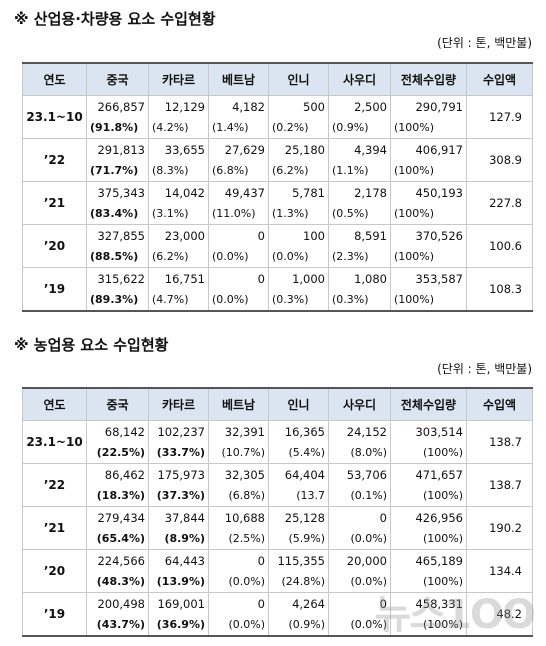 This screenshot has height=646, width=546. I want to click on share-cell: (89.3%), so click(117, 300).